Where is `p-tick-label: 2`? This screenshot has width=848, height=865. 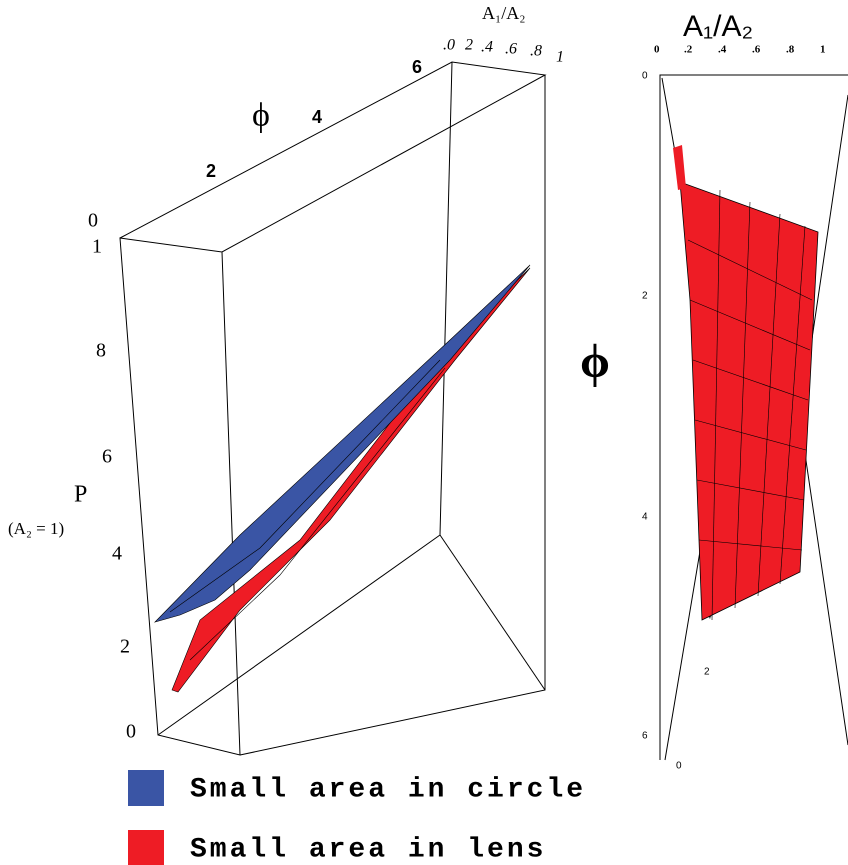
p-tick-label: 2 is located at coordinates (125, 647).